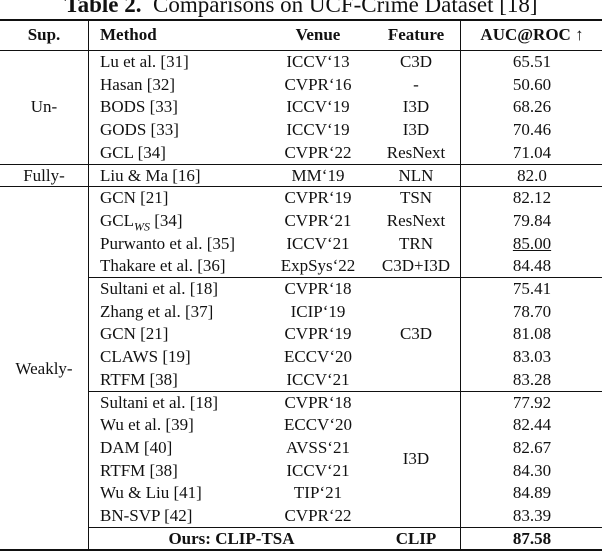 This screenshot has height=558, width=602. Describe the element at coordinates (231, 538) in the screenshot. I see `method-cell: Ours: CLIP-TSA` at that location.